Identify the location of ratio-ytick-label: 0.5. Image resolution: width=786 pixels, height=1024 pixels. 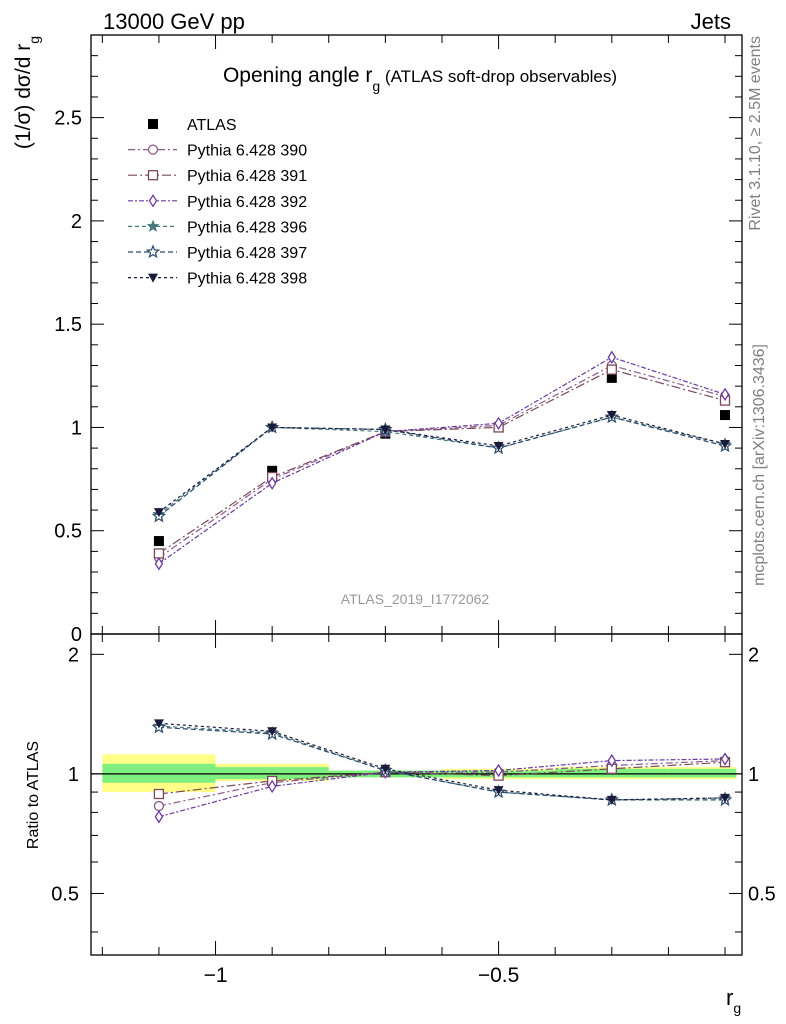
(65, 894).